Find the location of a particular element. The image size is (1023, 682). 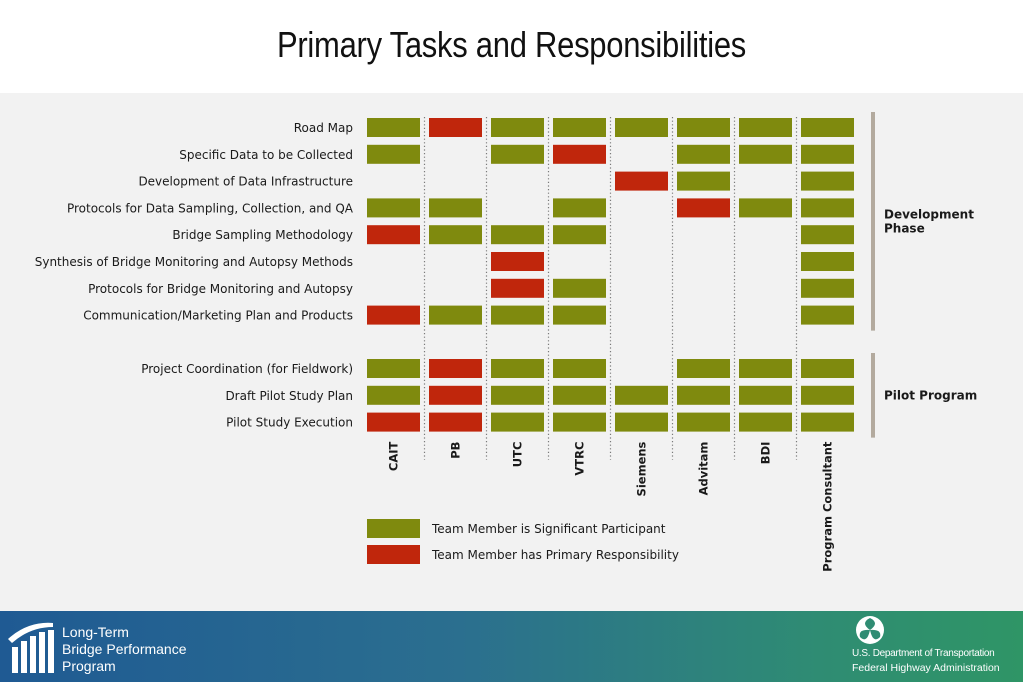

cell-bridge-sampling-methodology-cait is located at coordinates (393, 235).